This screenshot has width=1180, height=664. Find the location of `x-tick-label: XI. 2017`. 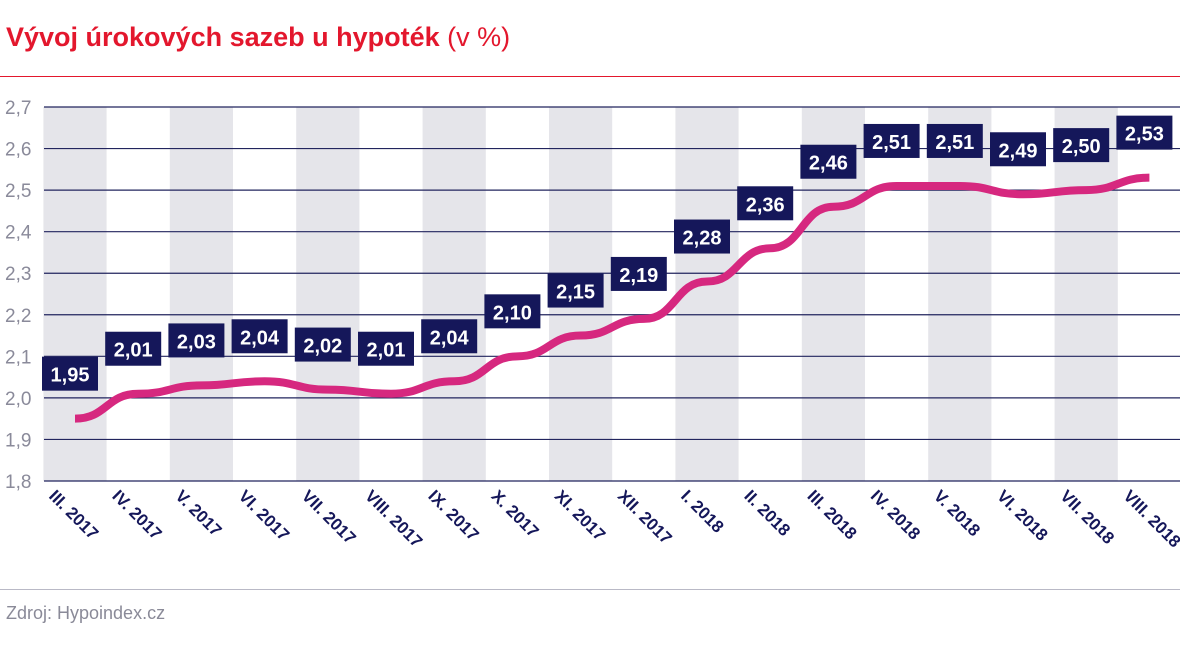

x-tick-label: XI. 2017 is located at coordinates (580, 515).